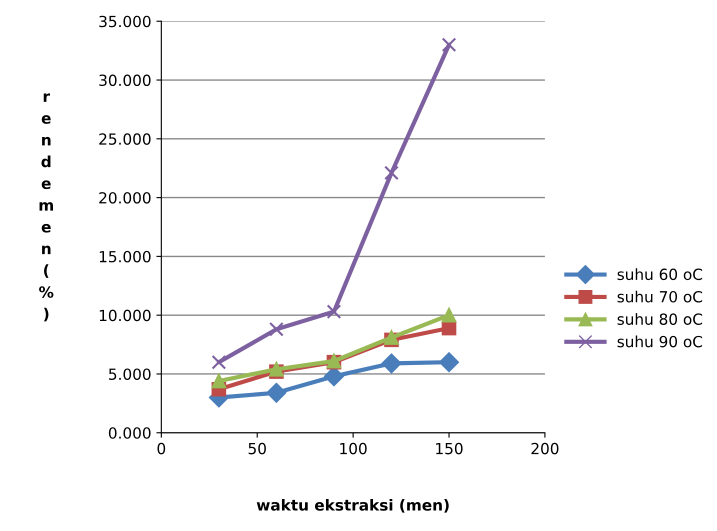 Image resolution: width=717 pixels, height=531 pixels. Describe the element at coordinates (660, 274) in the screenshot. I see `legend-label: suhu 60 oC` at that location.